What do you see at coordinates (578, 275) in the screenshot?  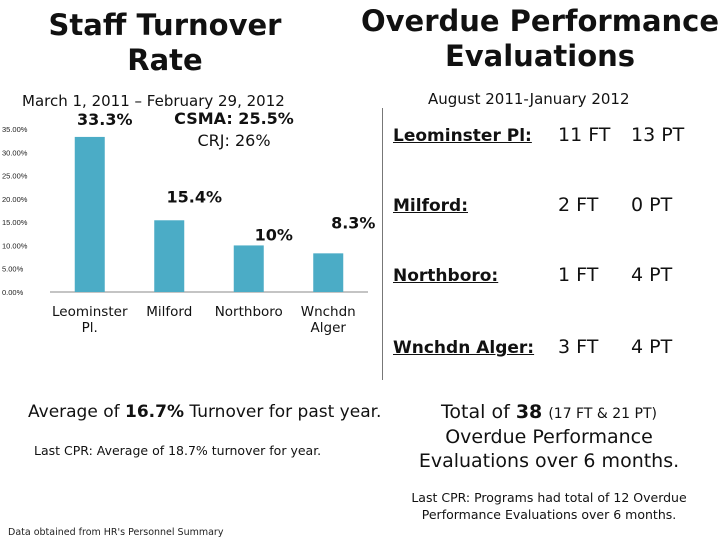 I see `full-time-count: 1 FT` at bounding box center [578, 275].